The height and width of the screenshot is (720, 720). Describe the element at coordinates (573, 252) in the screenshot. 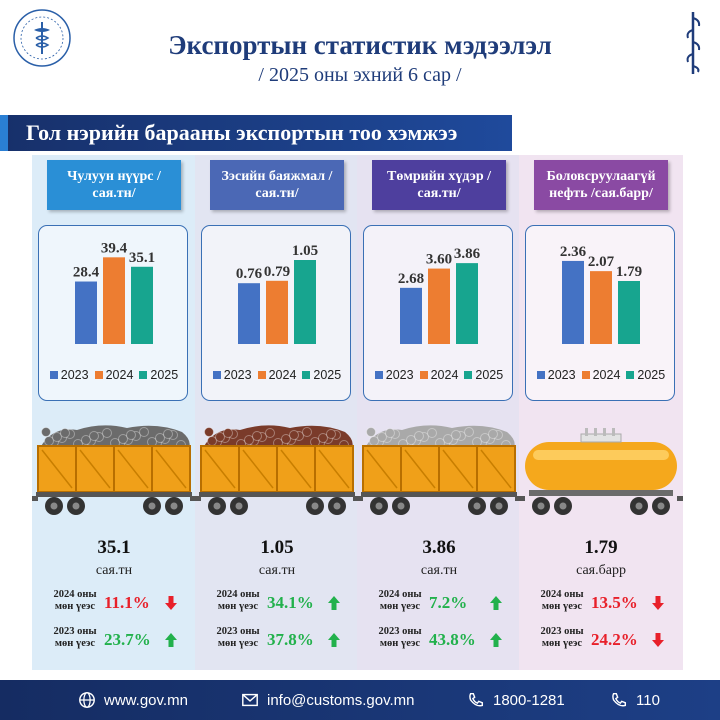

I see `bar-value-label: 2.36` at that location.